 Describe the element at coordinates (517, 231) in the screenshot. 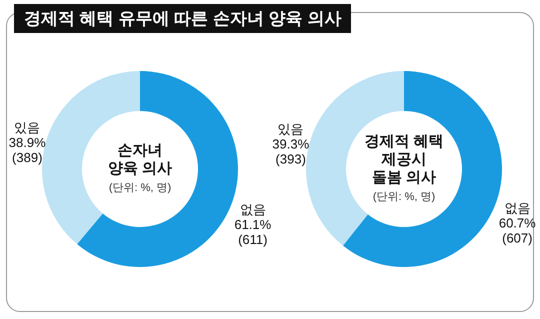

I see `data-label: 60.7% (607)` at that location.